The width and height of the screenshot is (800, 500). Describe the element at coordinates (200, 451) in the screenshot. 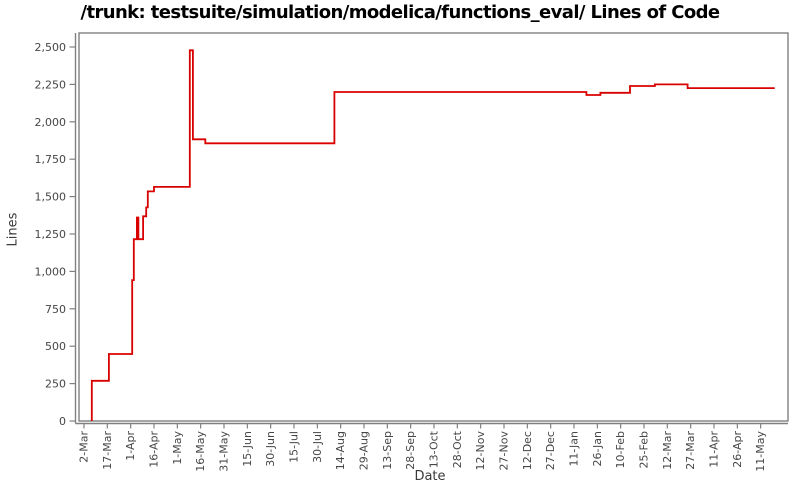

I see `x-tick-label: 16-May` at that location.